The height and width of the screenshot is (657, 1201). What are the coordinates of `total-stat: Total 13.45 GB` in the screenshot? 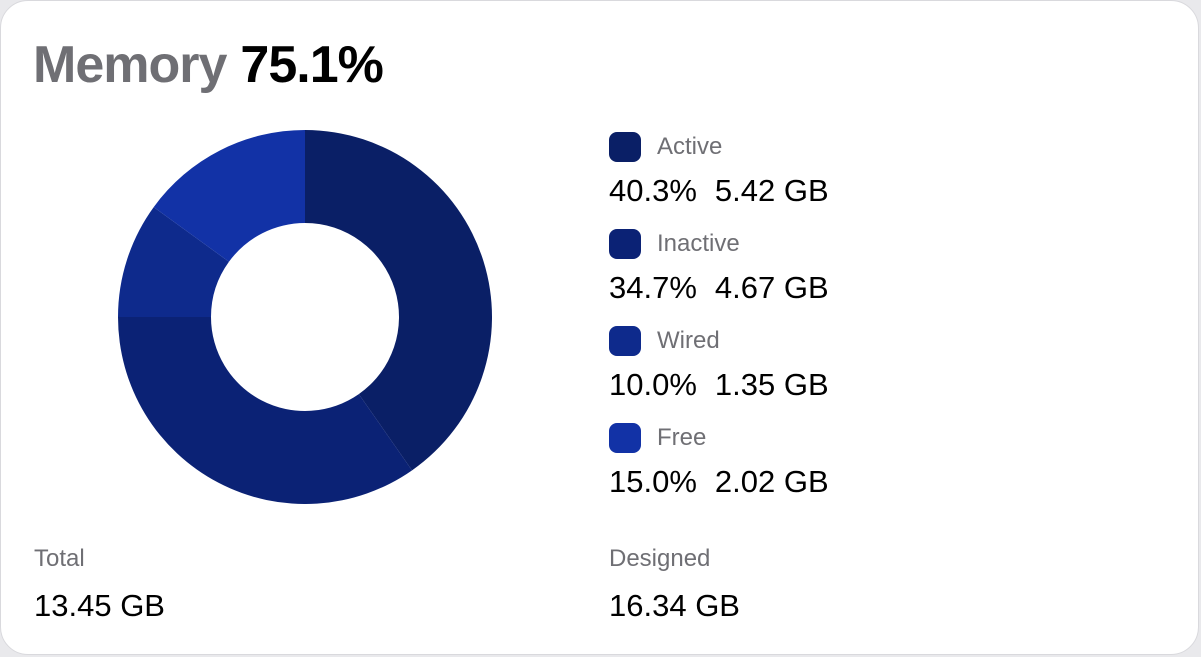 It's located at (99, 584).